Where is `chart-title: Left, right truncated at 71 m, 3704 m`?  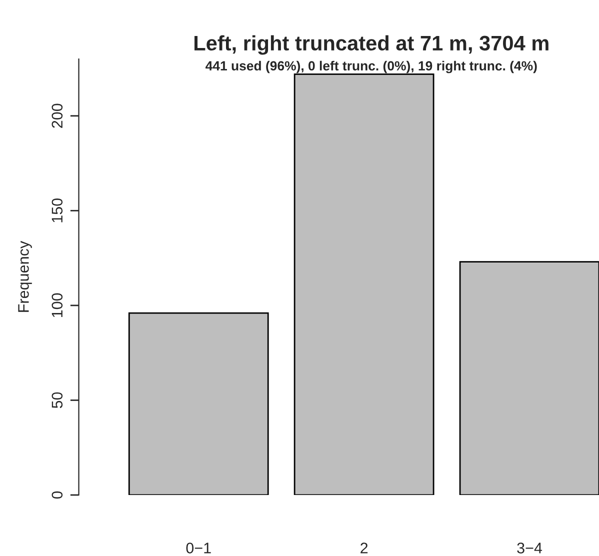 chart-title: Left, right truncated at 71 m, 3704 m is located at coordinates (371, 45).